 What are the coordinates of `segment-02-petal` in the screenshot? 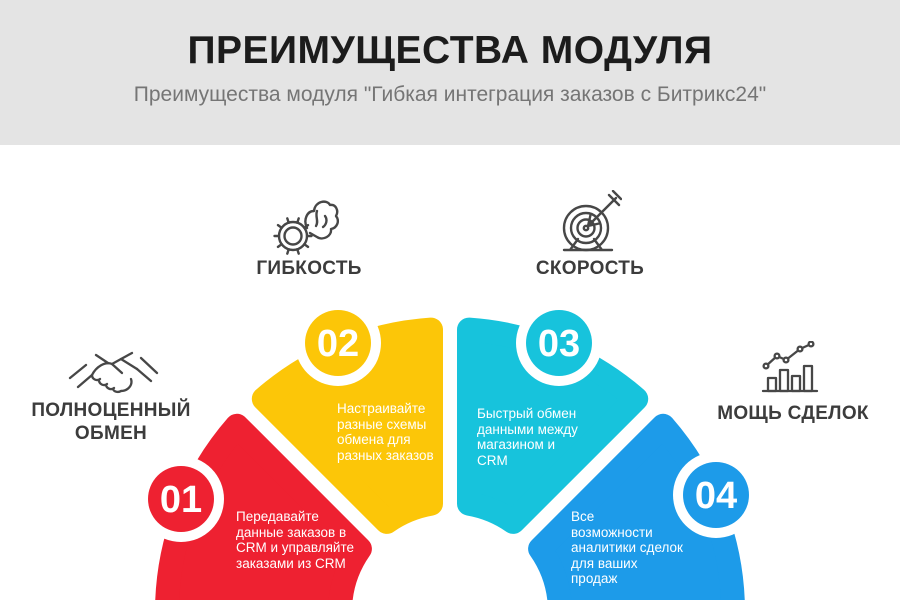 It's located at (347, 425).